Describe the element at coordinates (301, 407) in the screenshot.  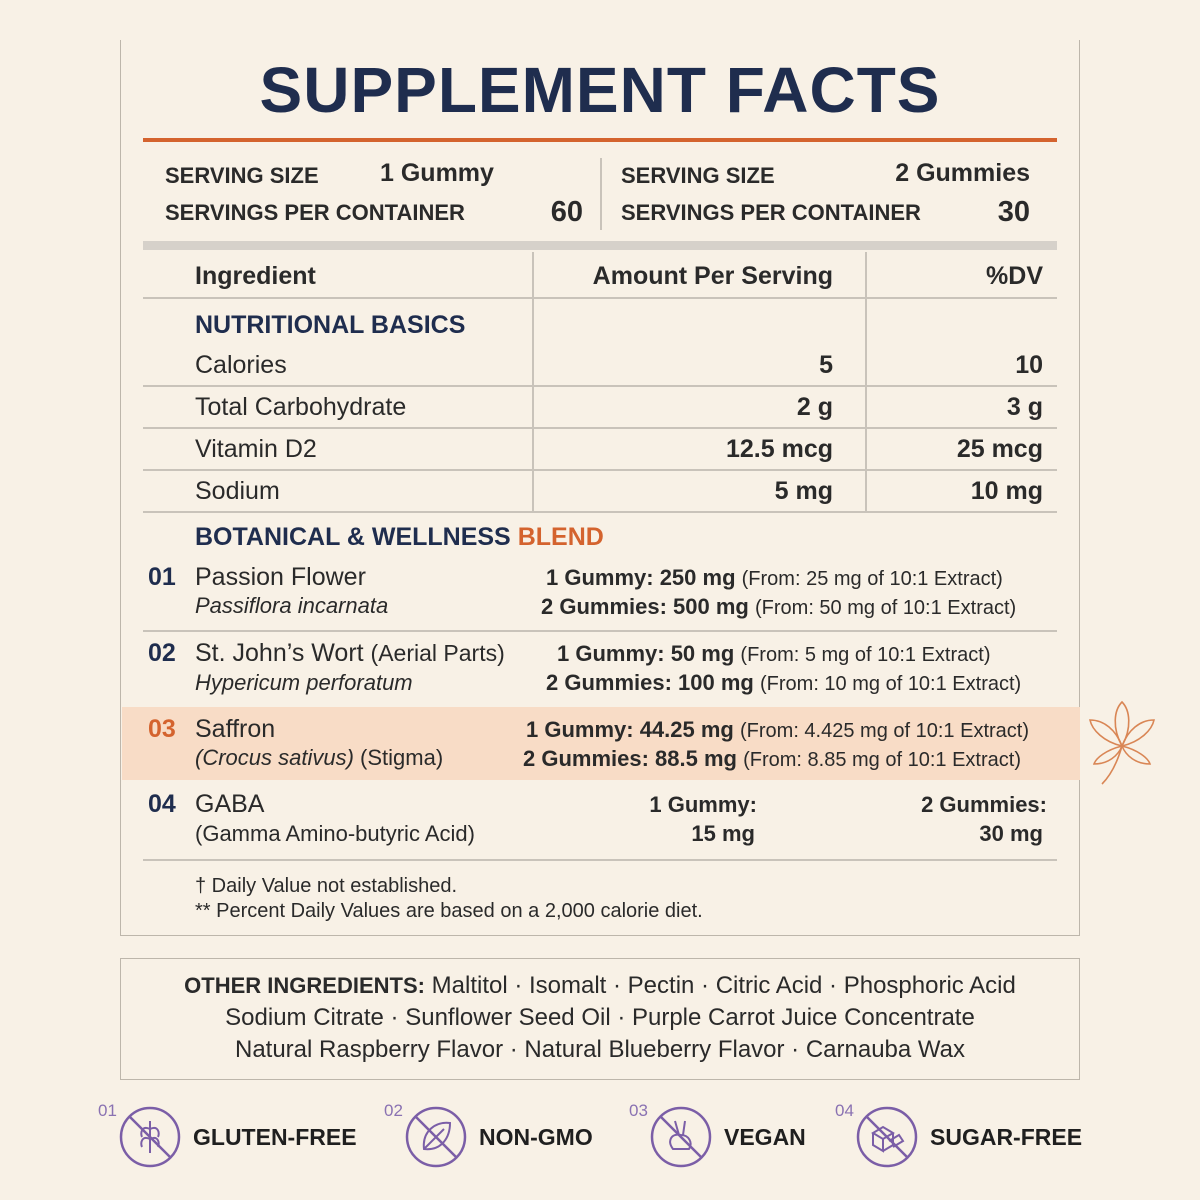
I see `nutrient-name: Total Carbohydrate` at that location.